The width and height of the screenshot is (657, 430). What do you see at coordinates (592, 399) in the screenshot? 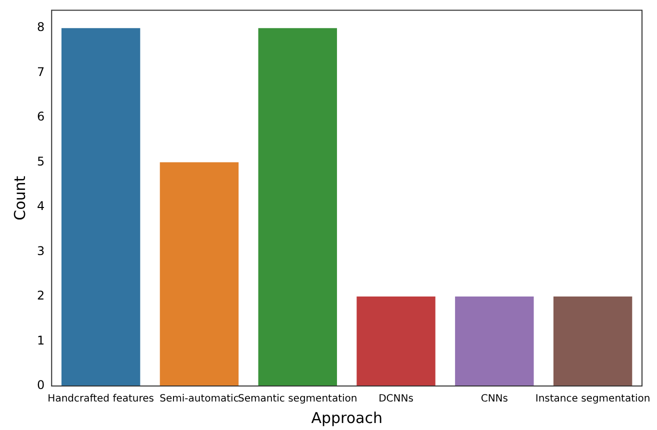
I see `x-tick-label: Instance segmentation` at bounding box center [592, 399].